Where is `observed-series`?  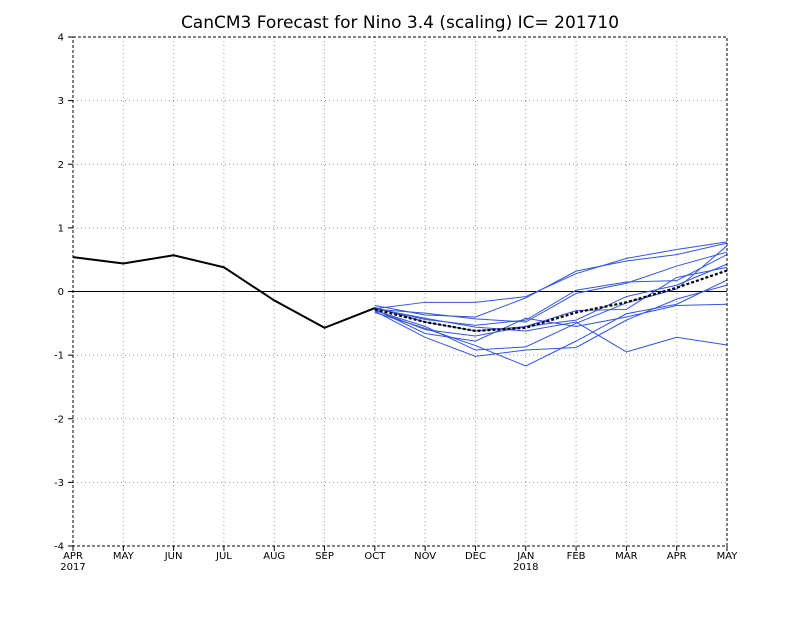
observed-series is located at coordinates (224, 291).